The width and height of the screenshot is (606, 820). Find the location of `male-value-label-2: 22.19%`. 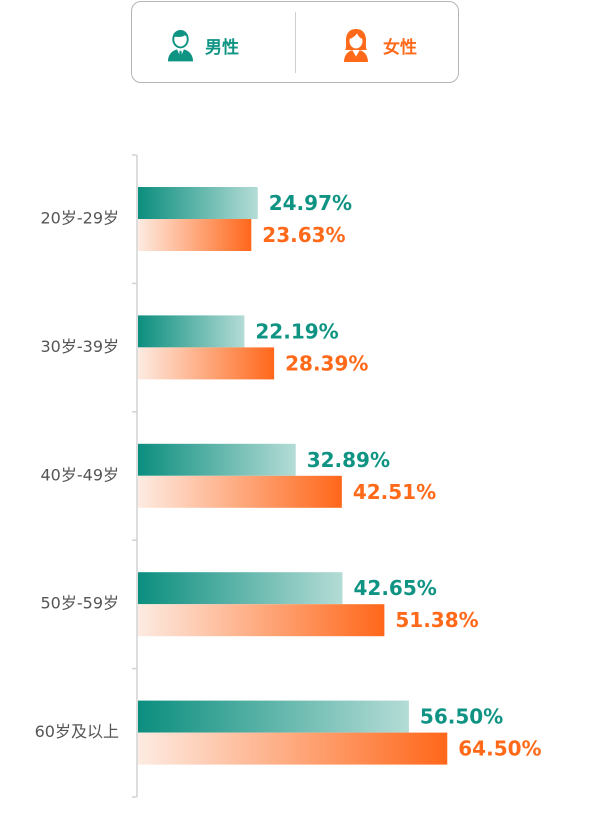

male-value-label-2: 22.19% is located at coordinates (296, 331).